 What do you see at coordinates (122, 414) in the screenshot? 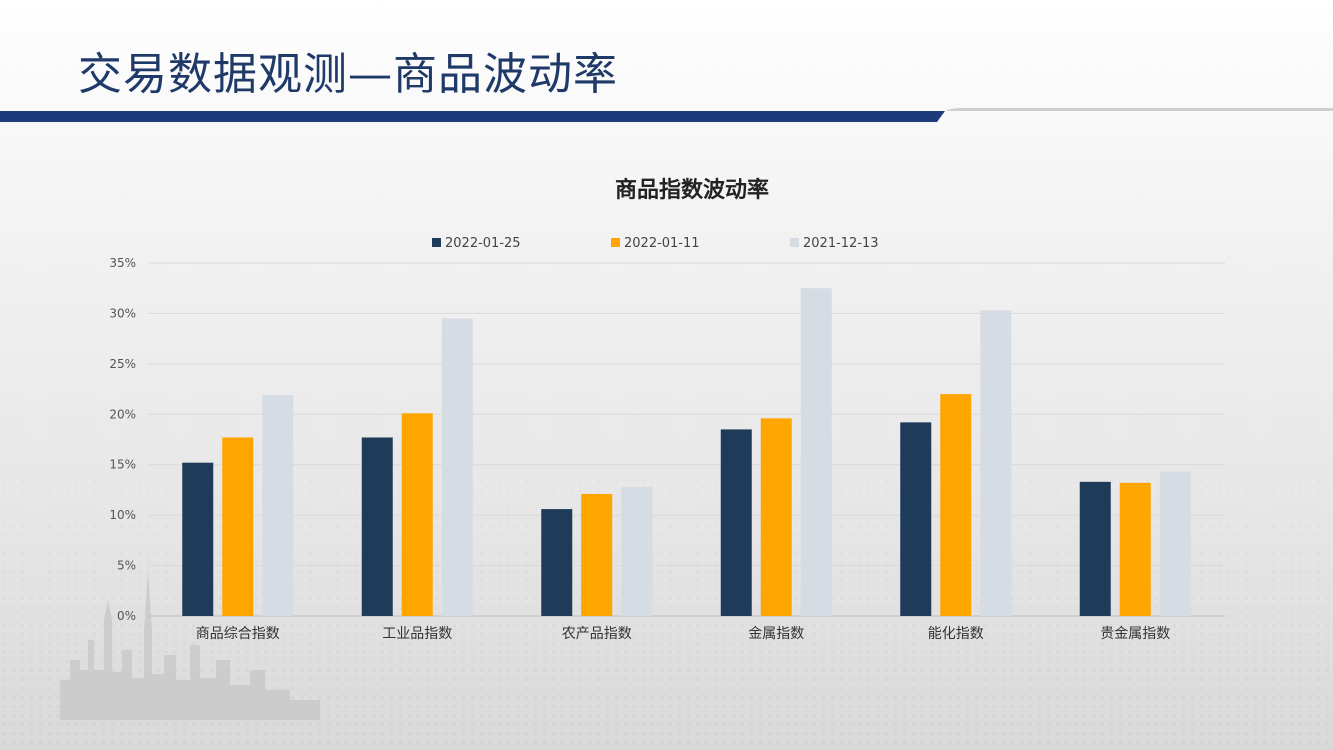
I see `y-tick-label: 20%` at bounding box center [122, 414].